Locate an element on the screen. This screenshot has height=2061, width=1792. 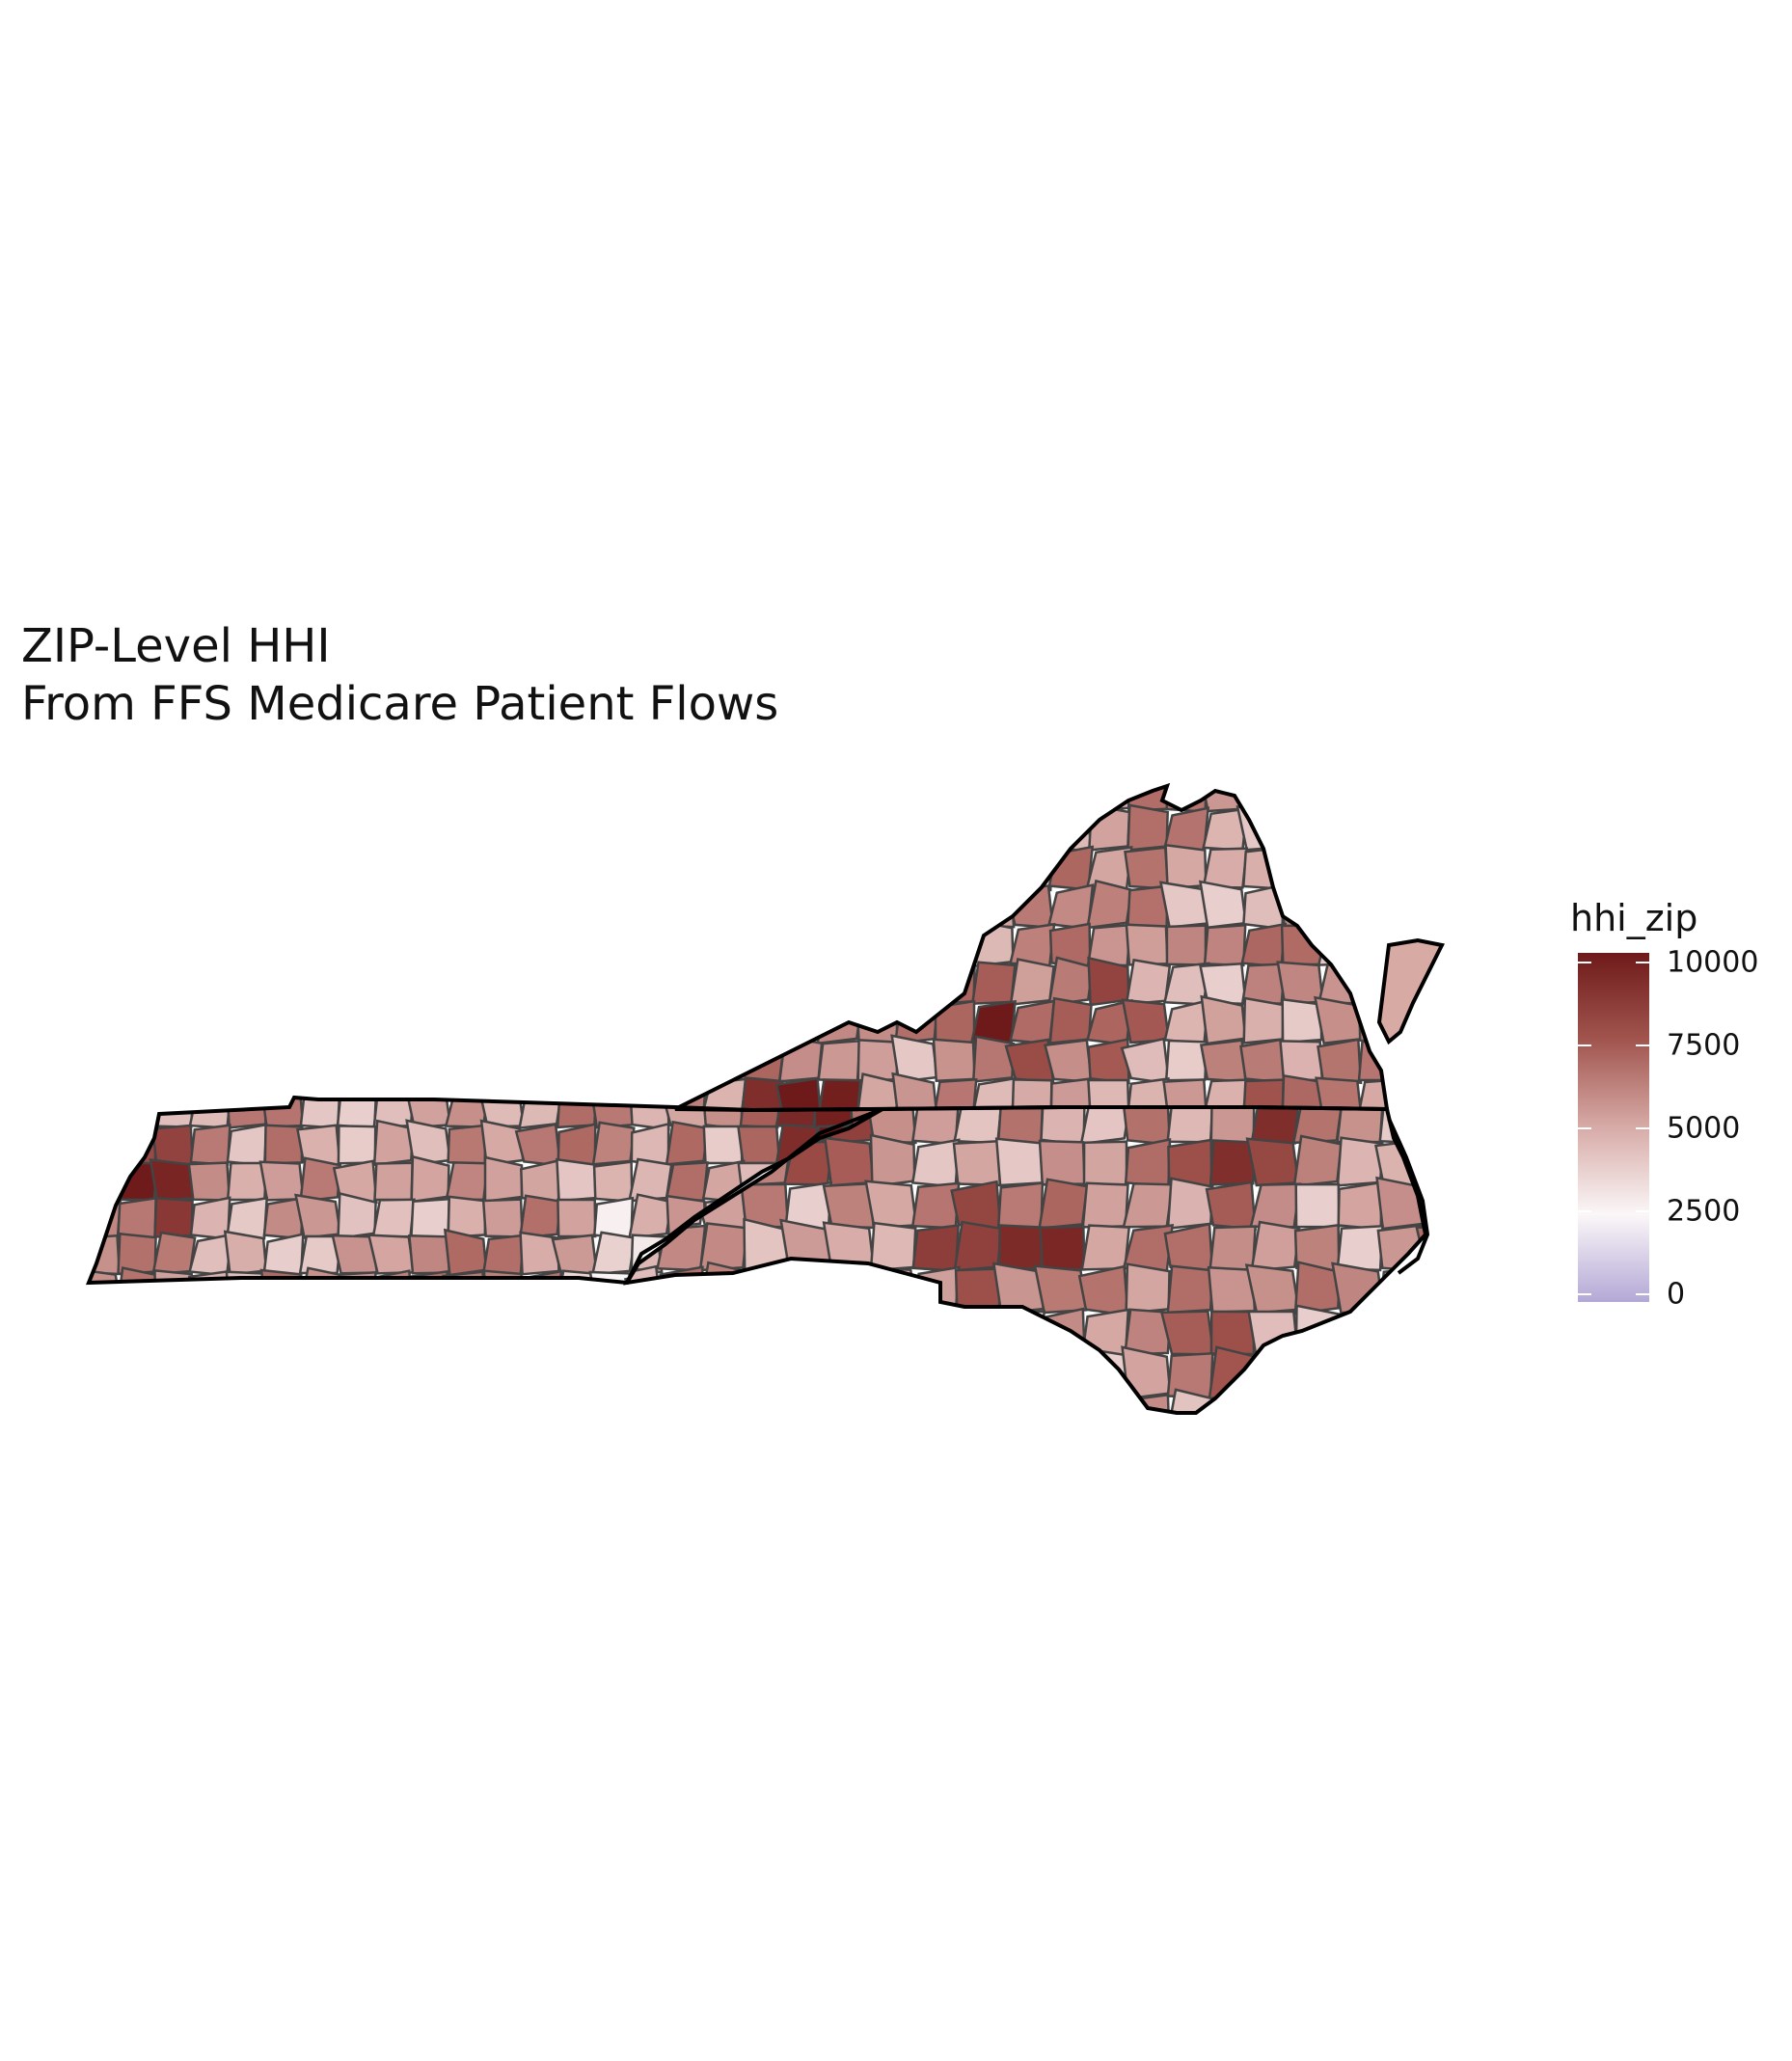
legend-label-7500: 7500 is located at coordinates (1704, 1045).